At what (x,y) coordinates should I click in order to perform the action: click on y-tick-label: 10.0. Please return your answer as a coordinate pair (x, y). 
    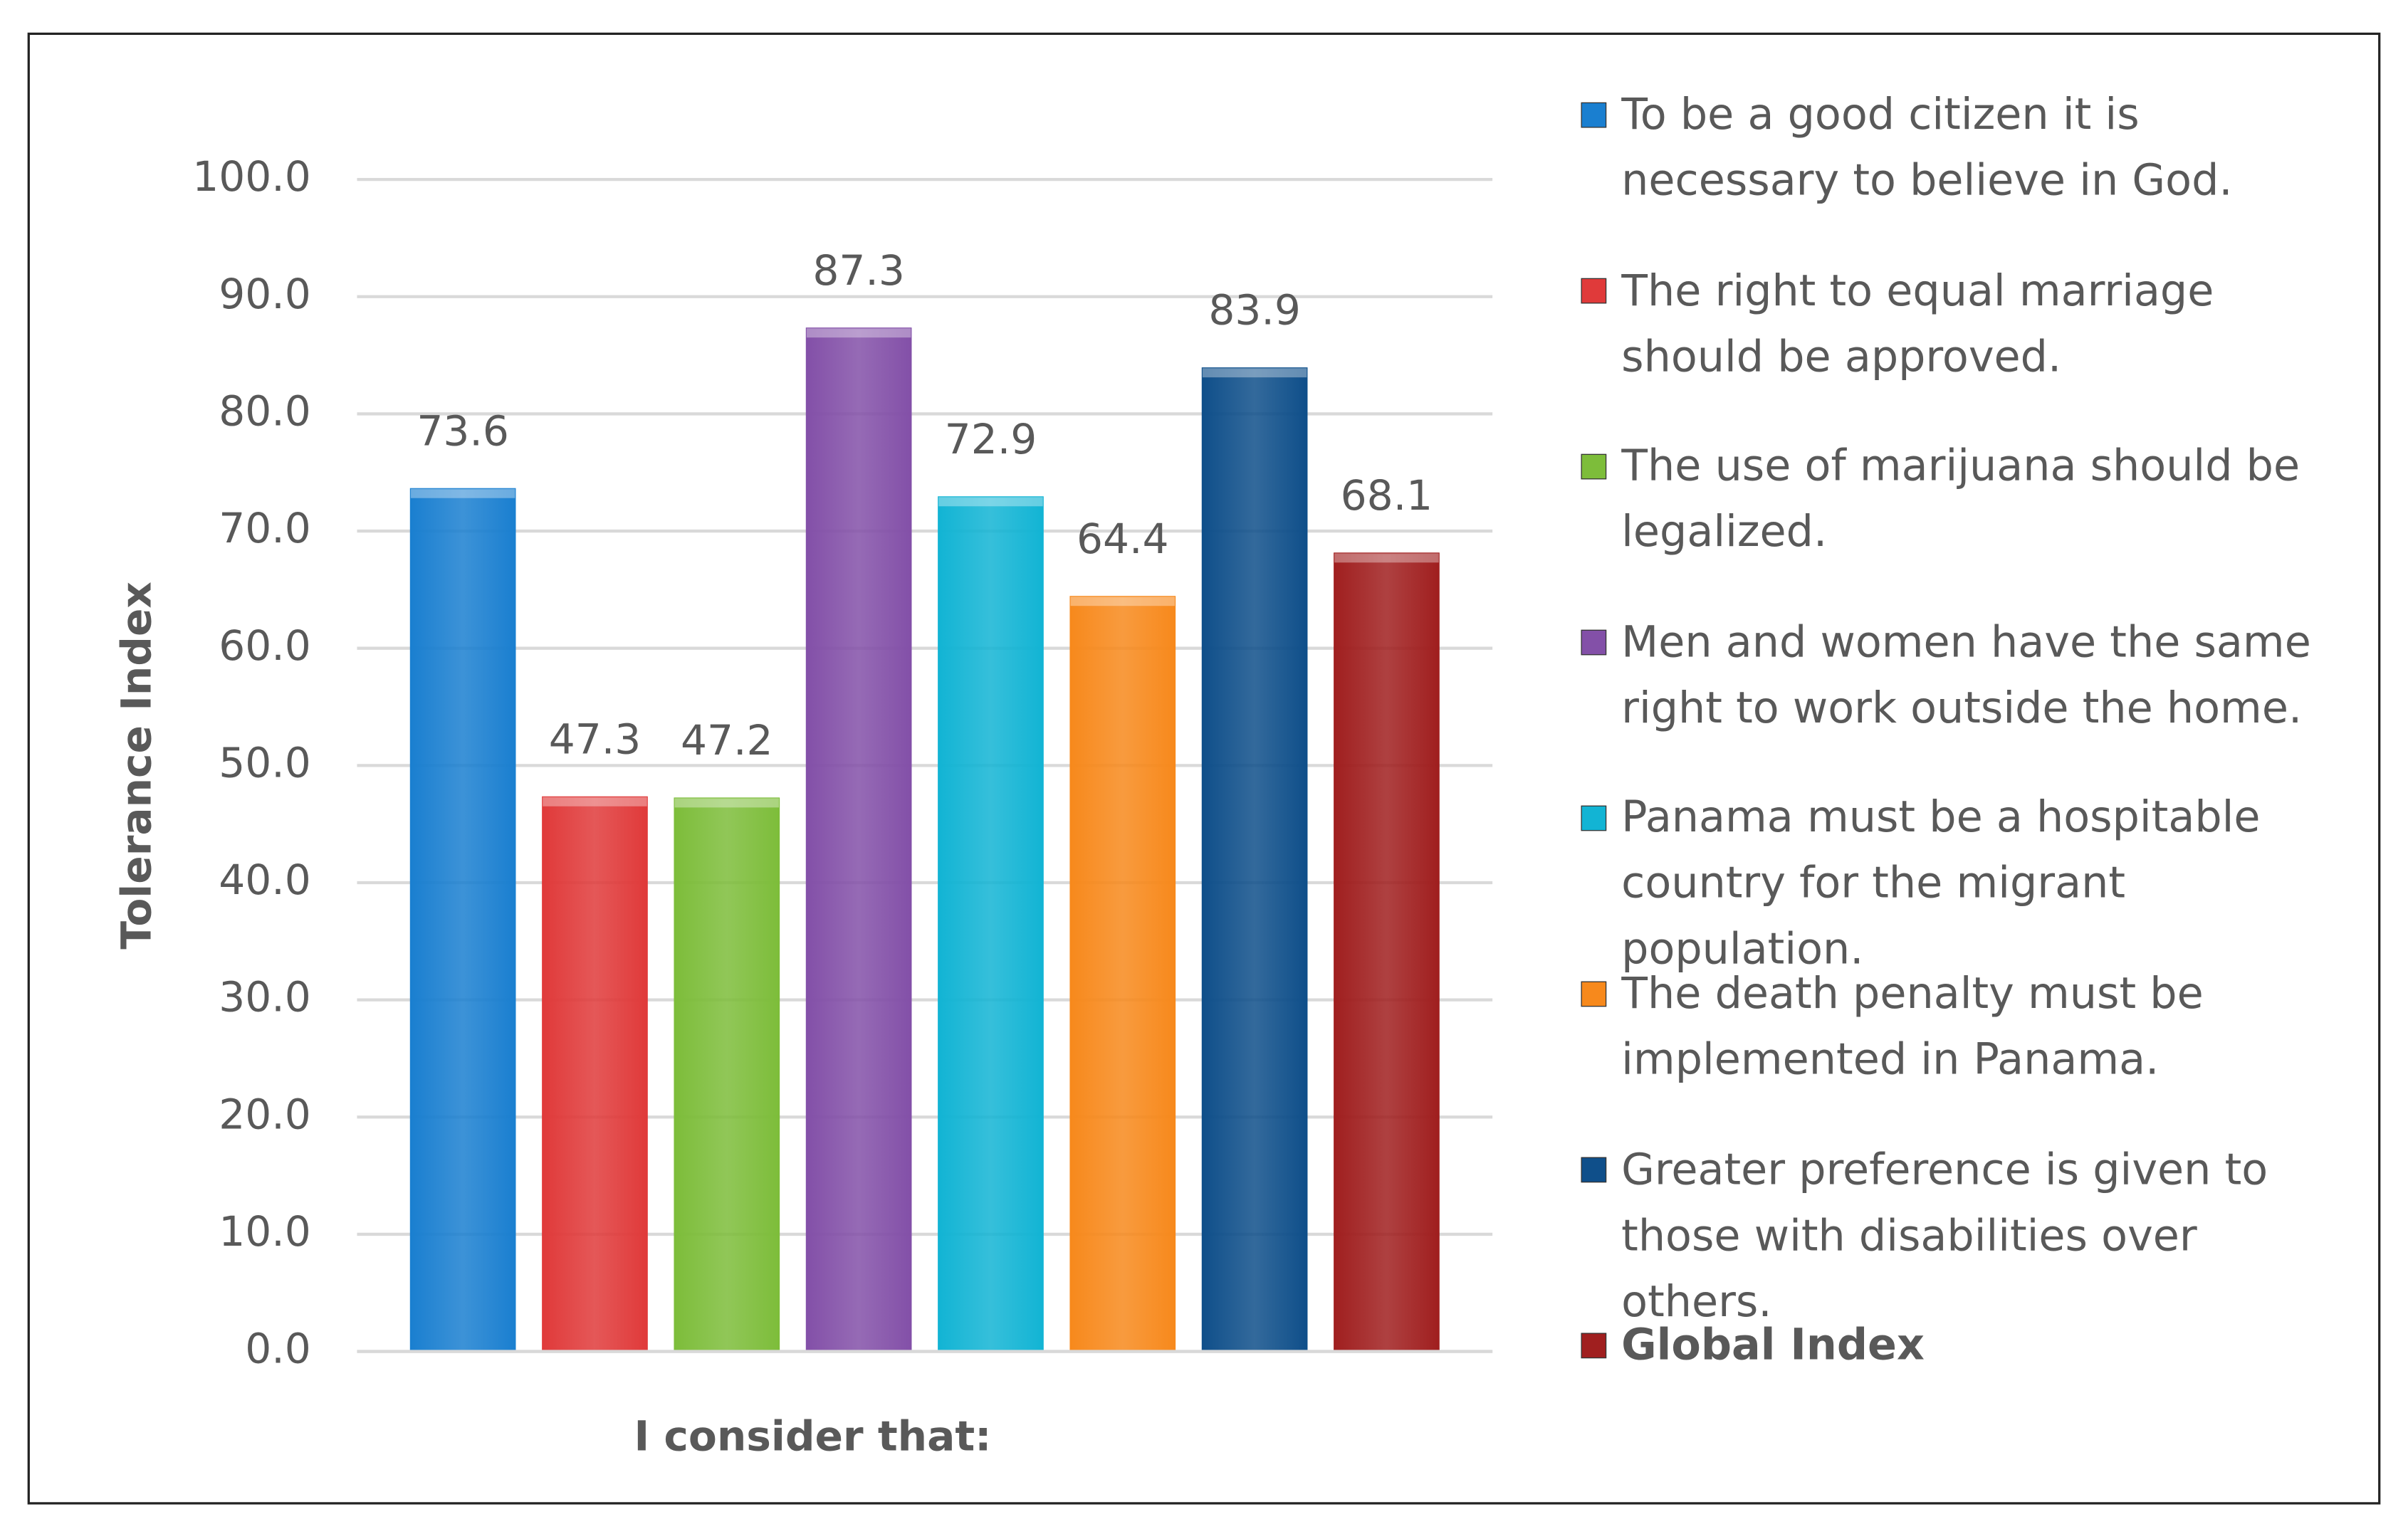
    Looking at the image, I should click on (265, 1231).